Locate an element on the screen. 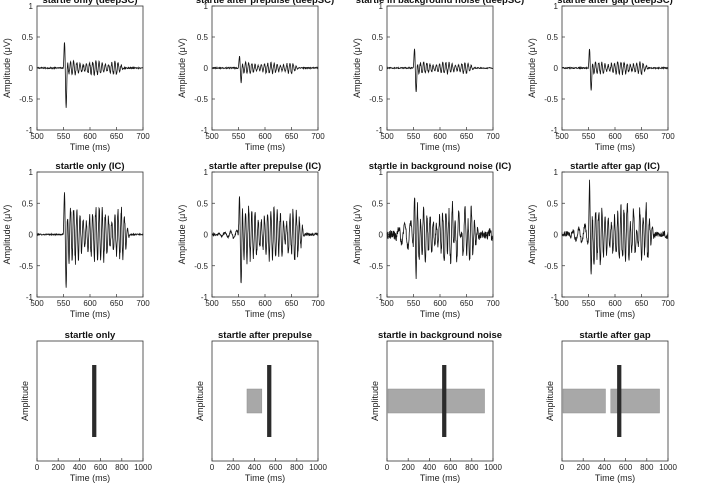 This screenshot has width=708, height=489. panel-title: startle only (IC) is located at coordinates (89, 166).